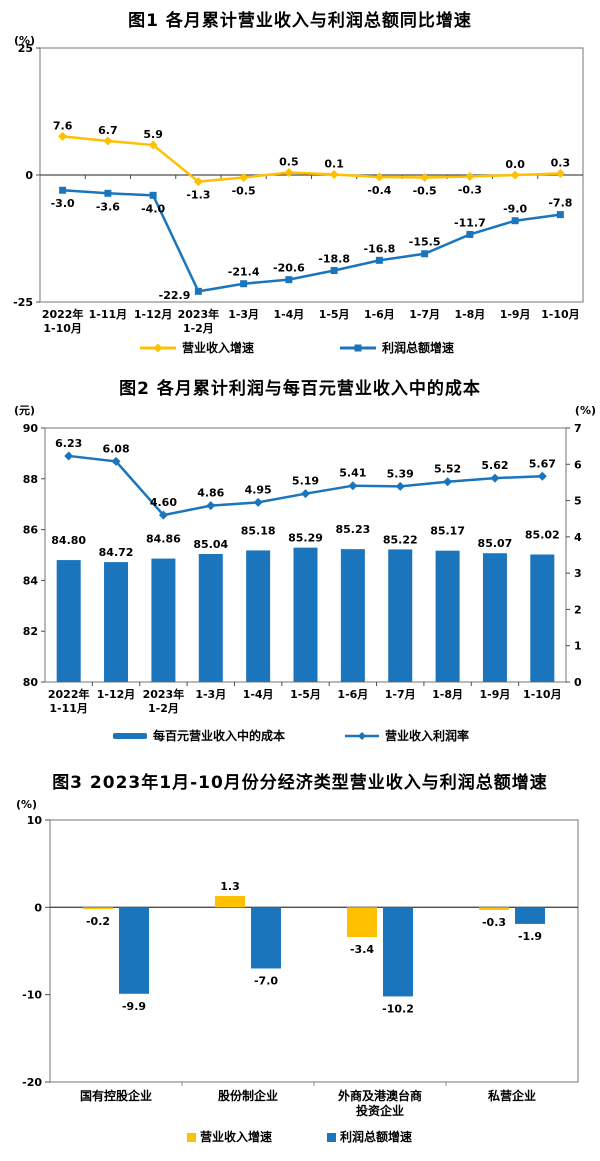 The image size is (600, 1161). Describe the element at coordinates (379, 190) in the screenshot. I see `svg-text: -0.4` at that location.